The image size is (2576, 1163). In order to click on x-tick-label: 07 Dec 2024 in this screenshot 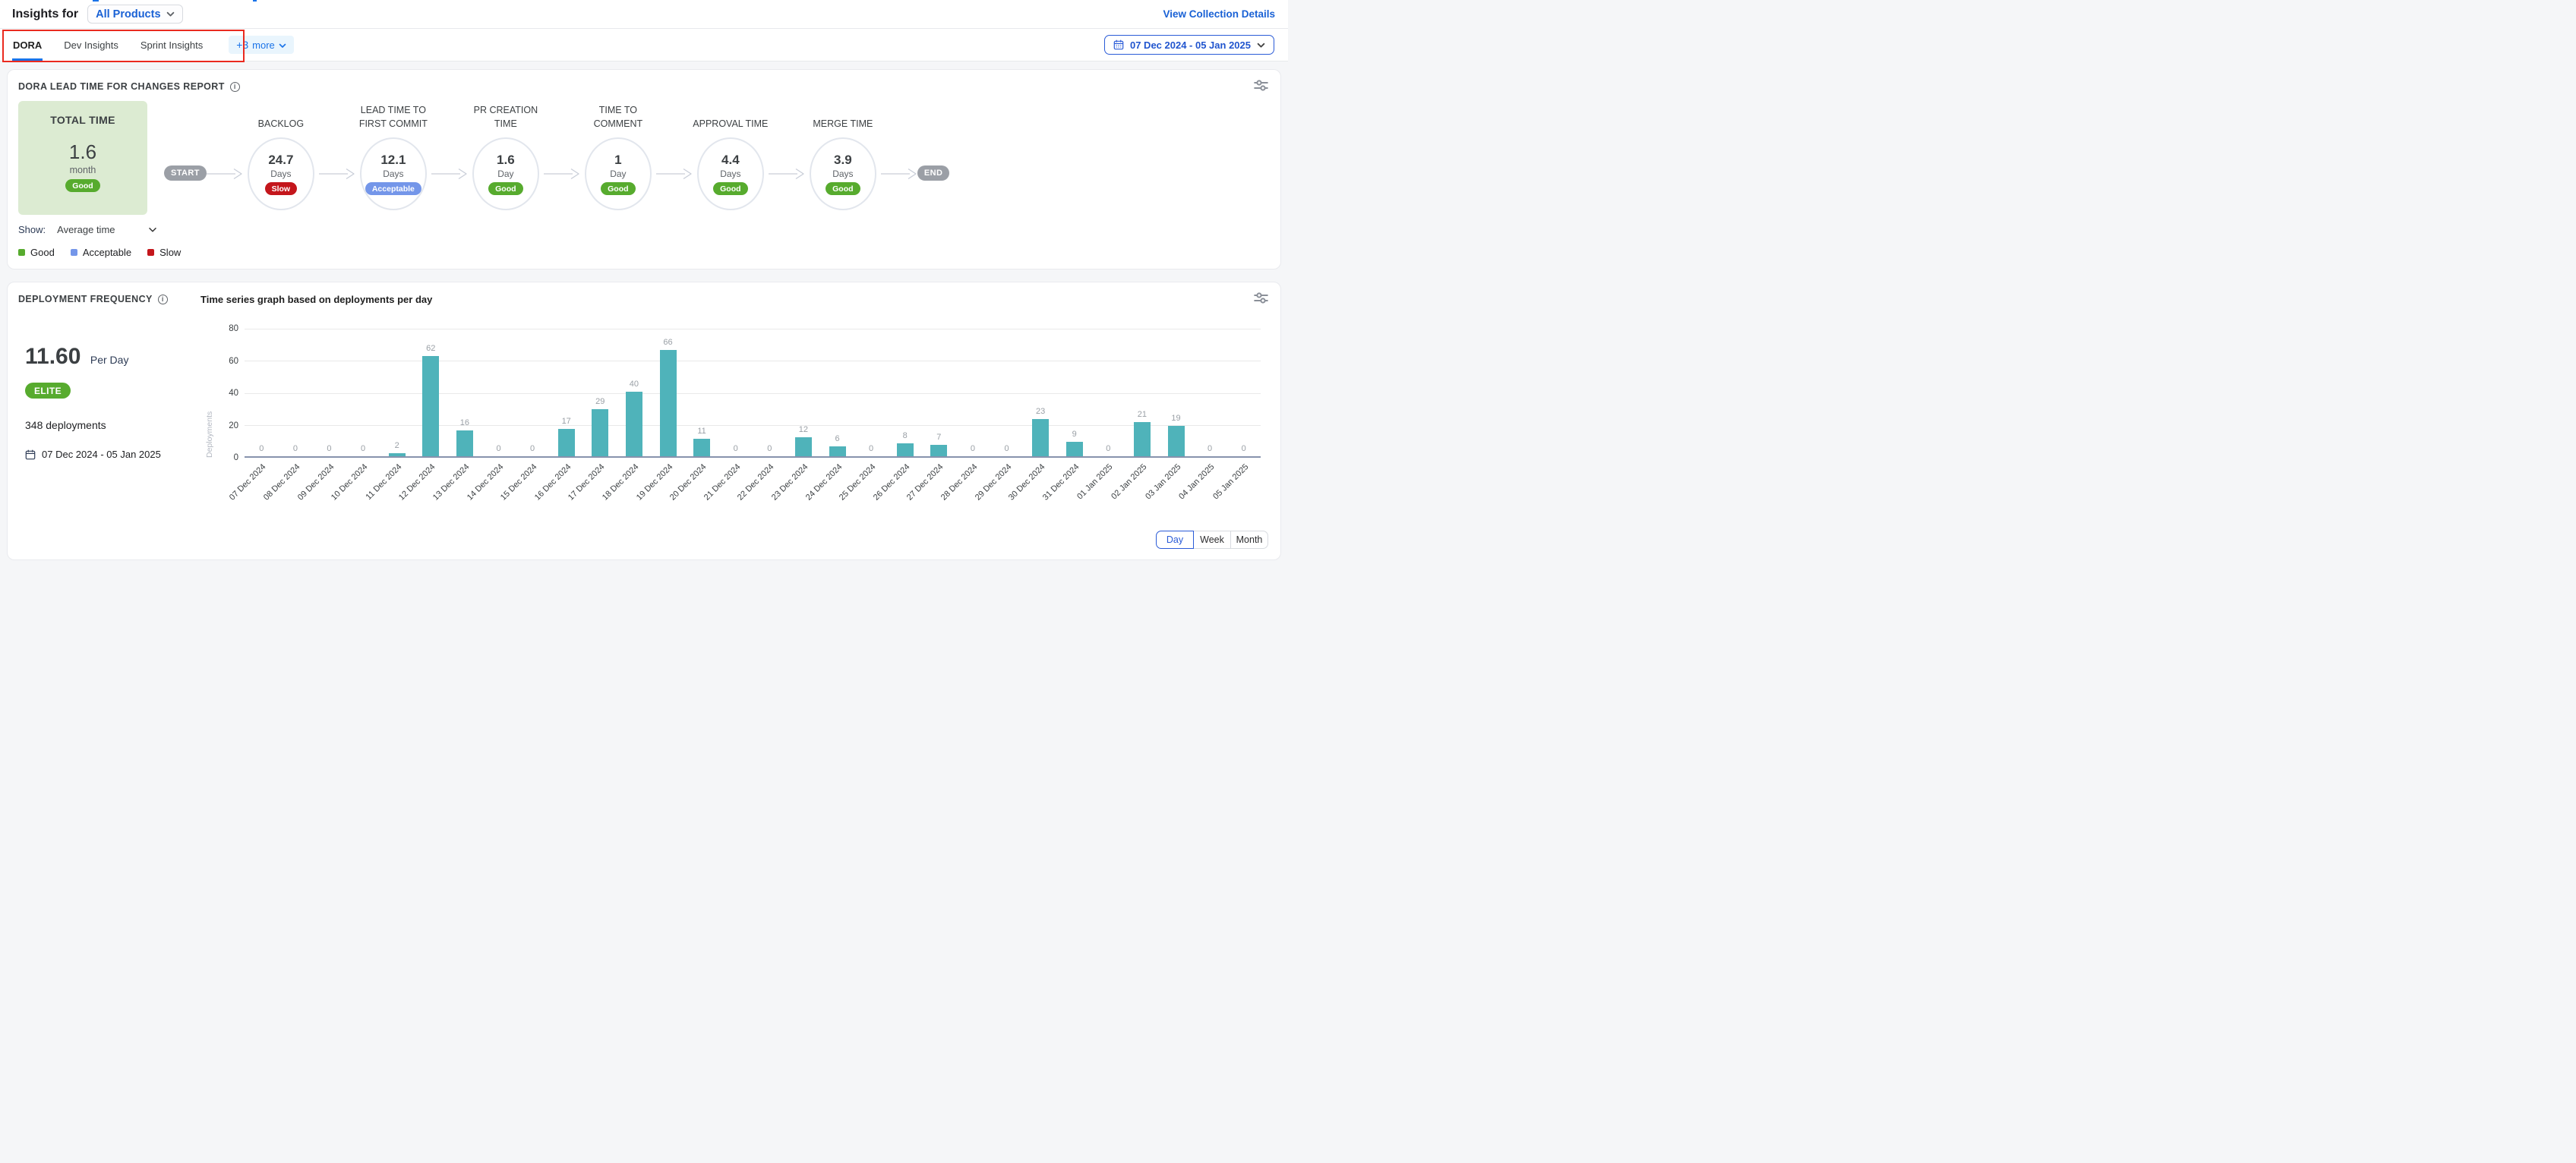, I will do `click(248, 483)`.